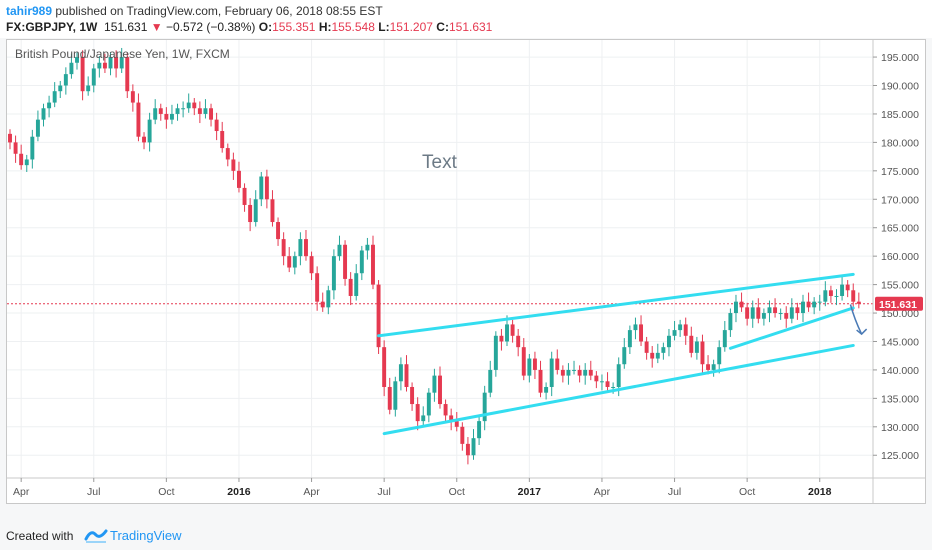 The width and height of the screenshot is (932, 550). What do you see at coordinates (900, 200) in the screenshot?
I see `y-tick-label: 170.000` at bounding box center [900, 200].